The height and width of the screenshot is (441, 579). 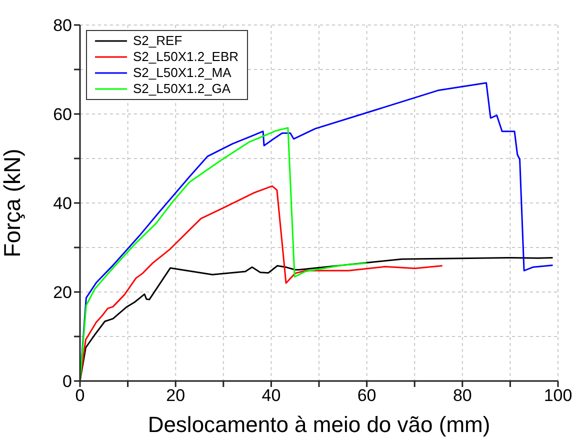 I want to click on x-tick-label: 0, so click(x=80, y=396).